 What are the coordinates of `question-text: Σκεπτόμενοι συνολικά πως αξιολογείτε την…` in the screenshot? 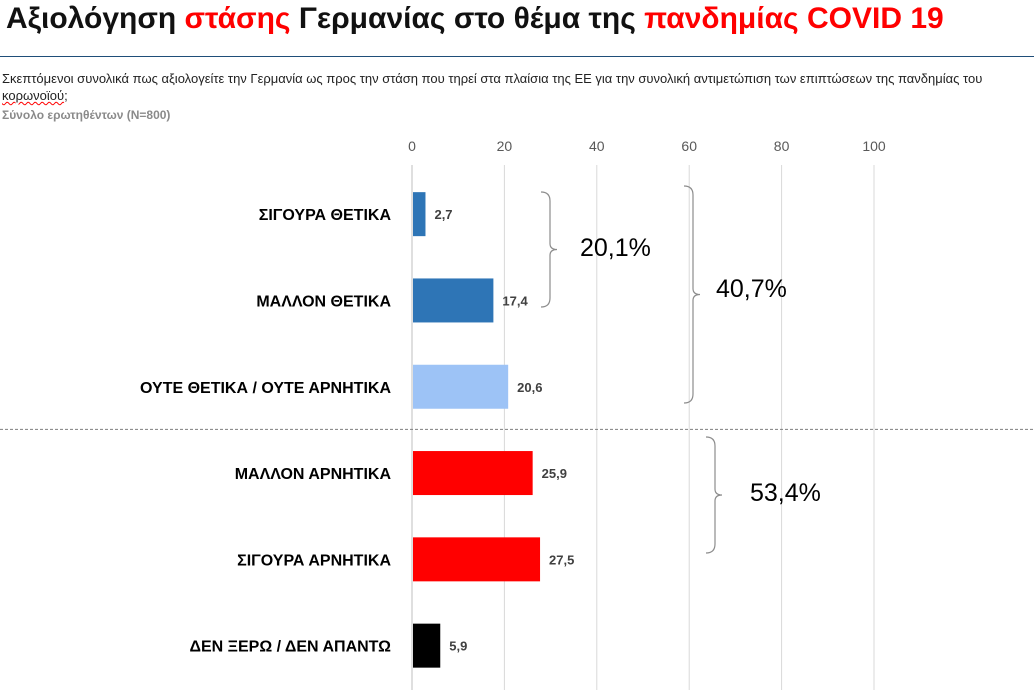 It's located at (492, 78).